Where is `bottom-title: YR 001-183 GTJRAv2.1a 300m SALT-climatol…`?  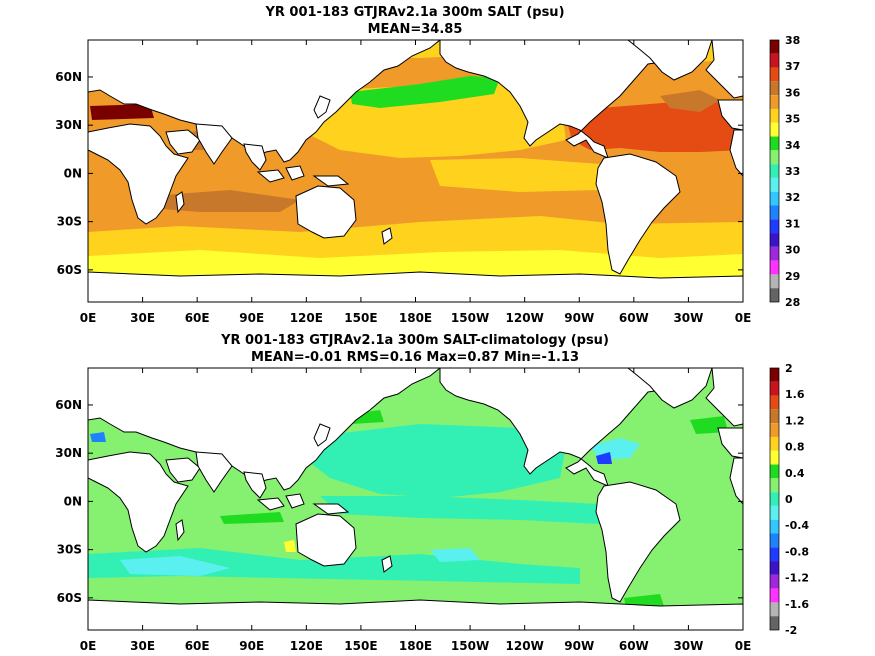 bottom-title: YR 001-183 GTJRAv2.1a 300m SALT-climatol… is located at coordinates (414, 340).